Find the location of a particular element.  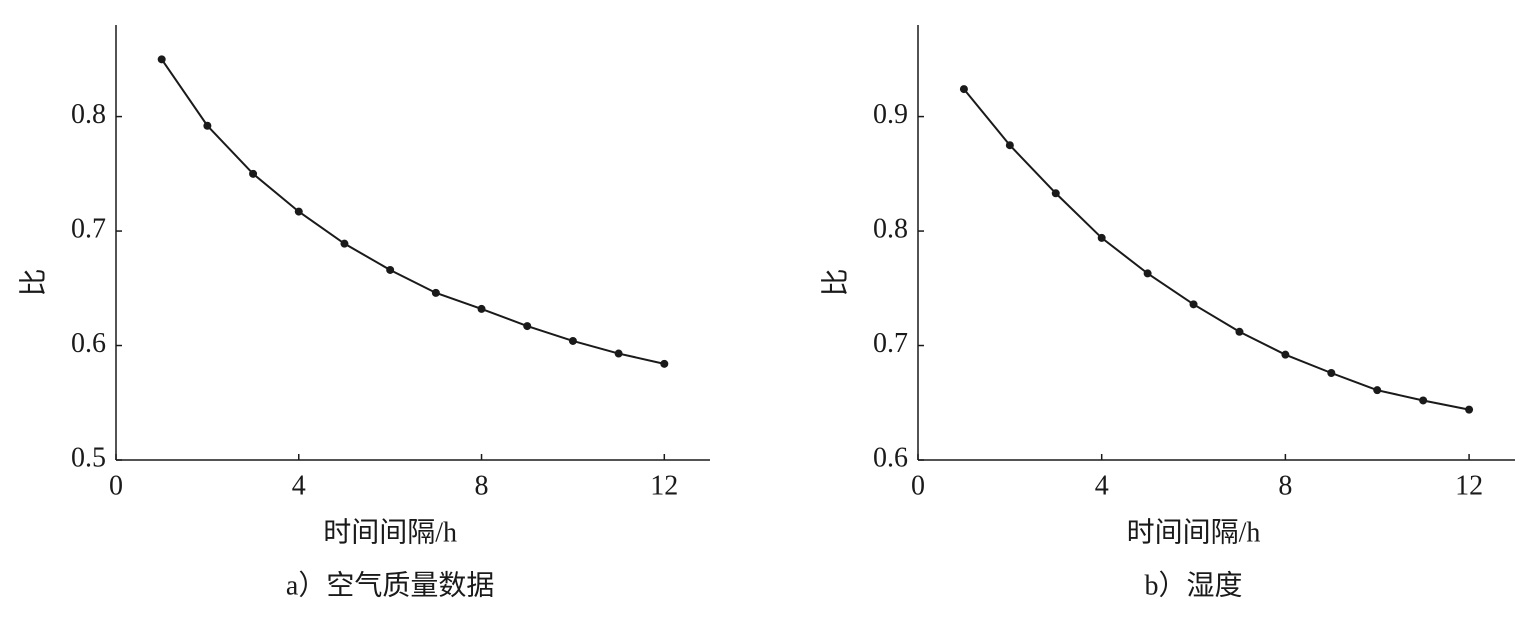

y-tick-label: 0.9 is located at coordinates (890, 114).